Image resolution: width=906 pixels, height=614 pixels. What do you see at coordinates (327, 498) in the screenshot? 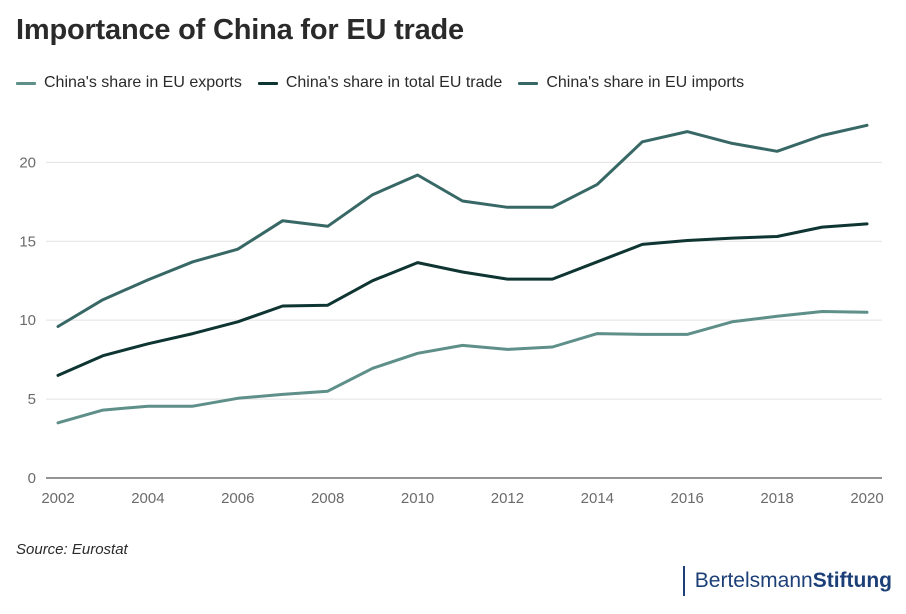
I see `x-tick-label: 2008` at bounding box center [327, 498].